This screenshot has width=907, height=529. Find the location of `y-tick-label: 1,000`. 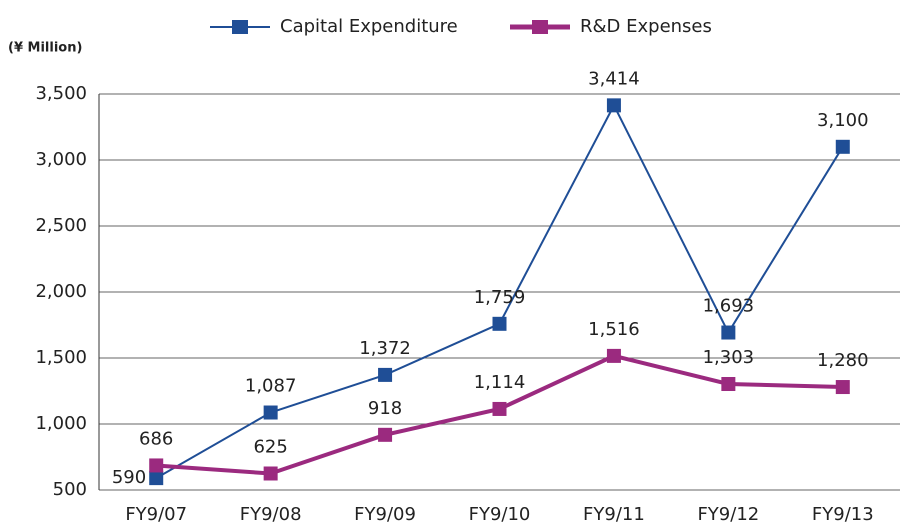

y-tick-label: 1,000 is located at coordinates (61, 423).